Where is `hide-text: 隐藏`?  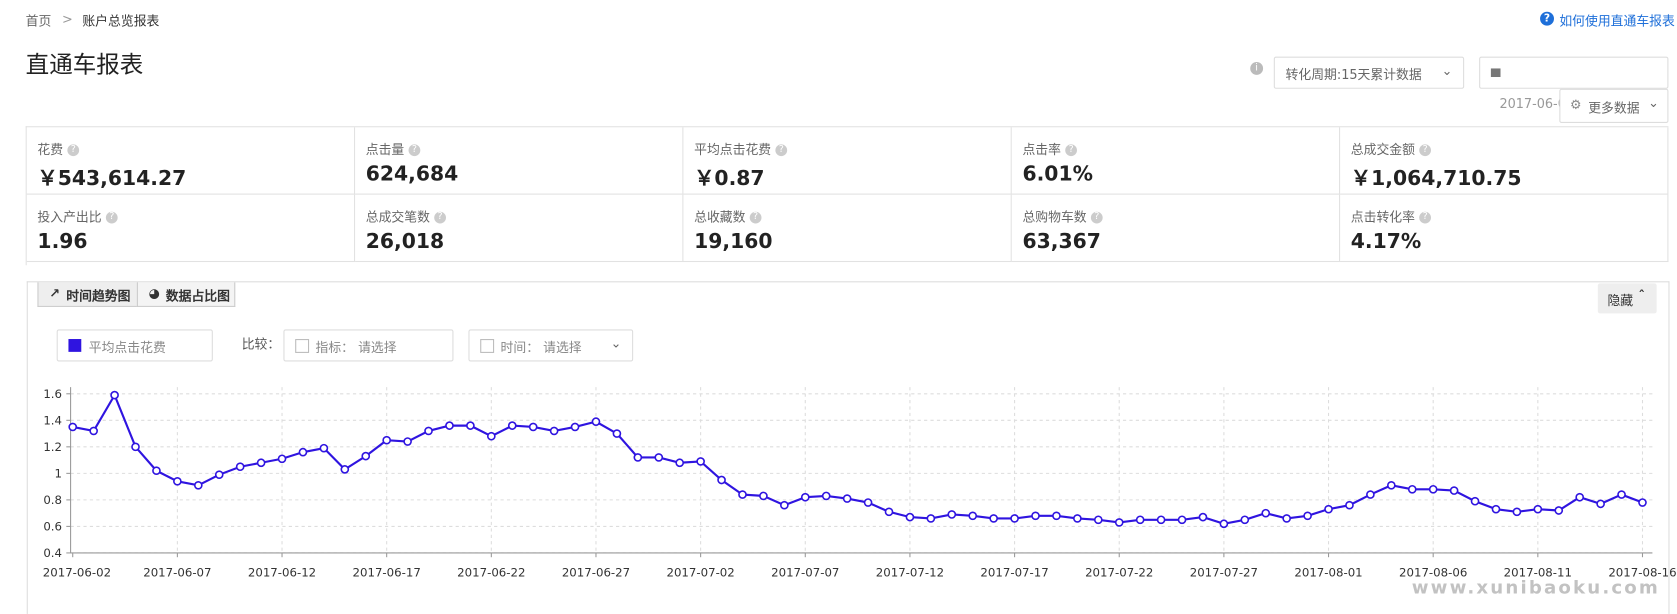 hide-text: 隐藏 is located at coordinates (1620, 301).